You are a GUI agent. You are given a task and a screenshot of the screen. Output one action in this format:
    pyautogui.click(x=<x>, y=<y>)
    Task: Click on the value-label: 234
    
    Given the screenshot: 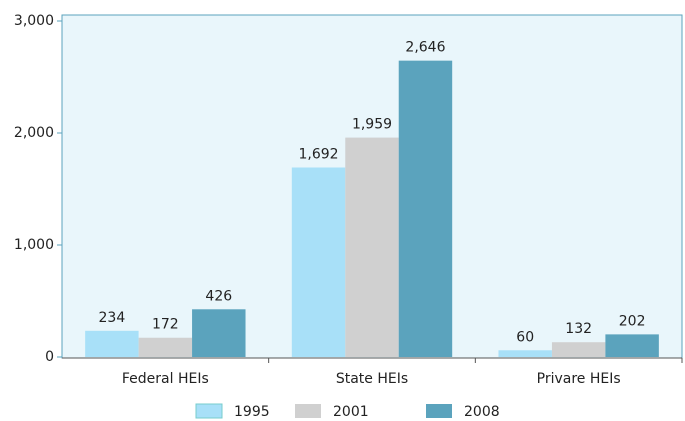 What is the action you would take?
    pyautogui.click(x=112, y=318)
    